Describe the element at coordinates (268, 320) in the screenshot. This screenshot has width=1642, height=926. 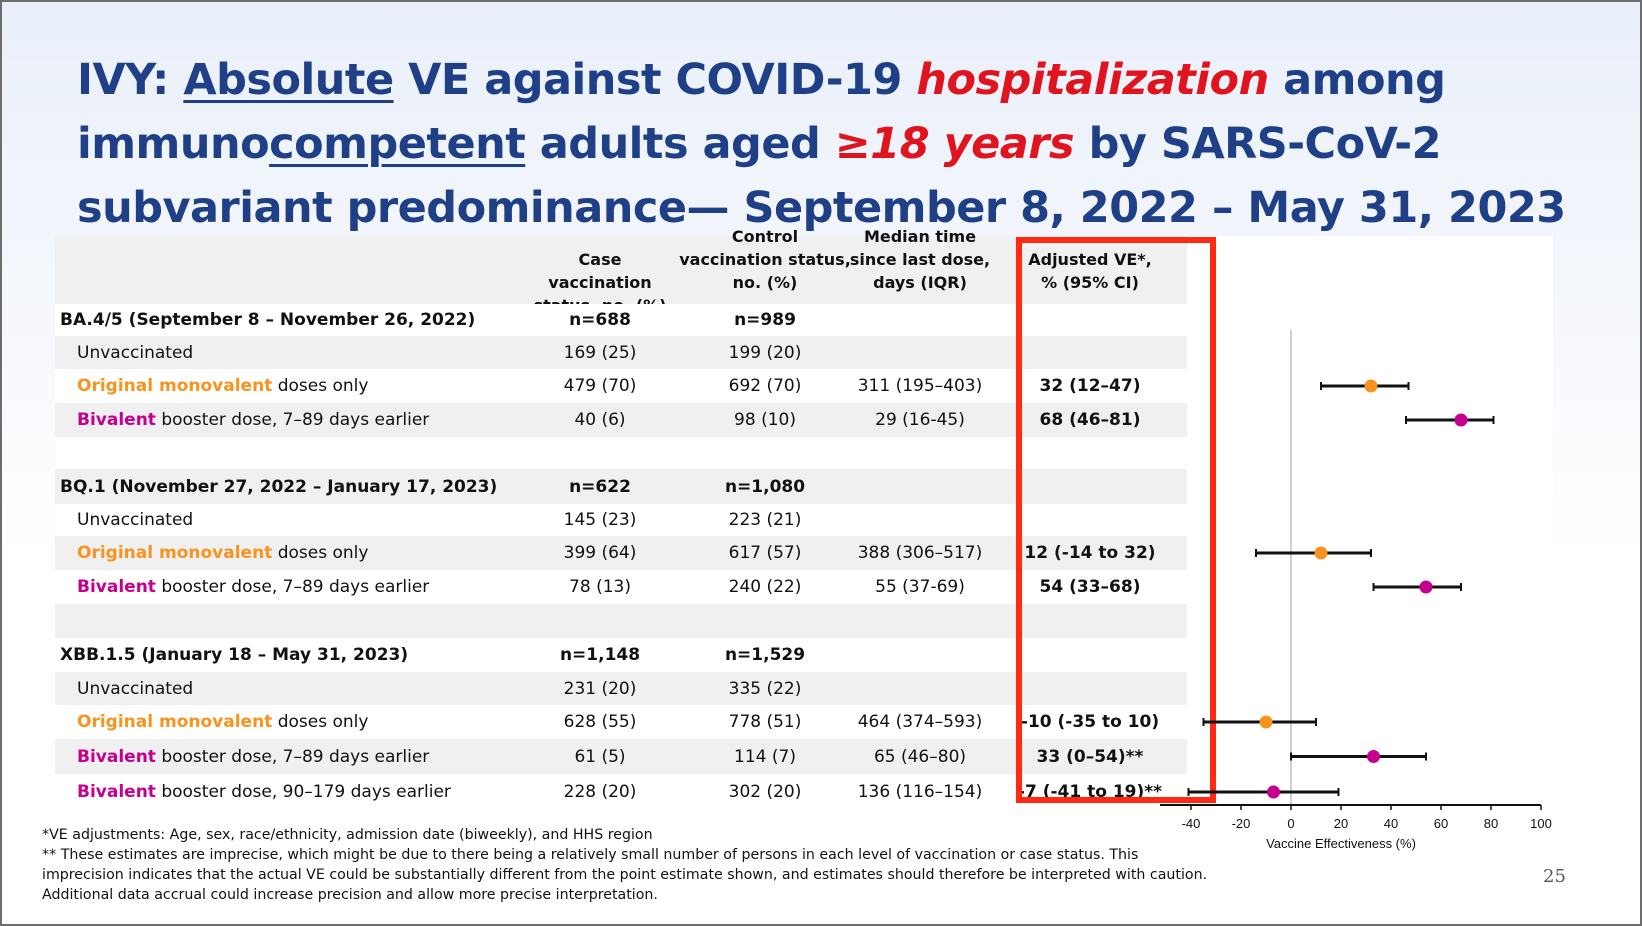
I see `row-label: BA.4/5 (September 8 – November 26, 2022)` at that location.